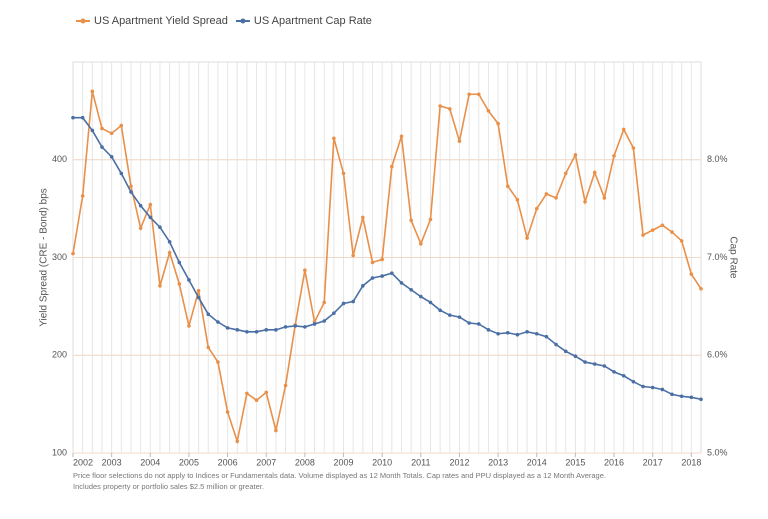 The image size is (768, 519). What do you see at coordinates (382, 462) in the screenshot?
I see `x-tick-label: 2010` at bounding box center [382, 462].